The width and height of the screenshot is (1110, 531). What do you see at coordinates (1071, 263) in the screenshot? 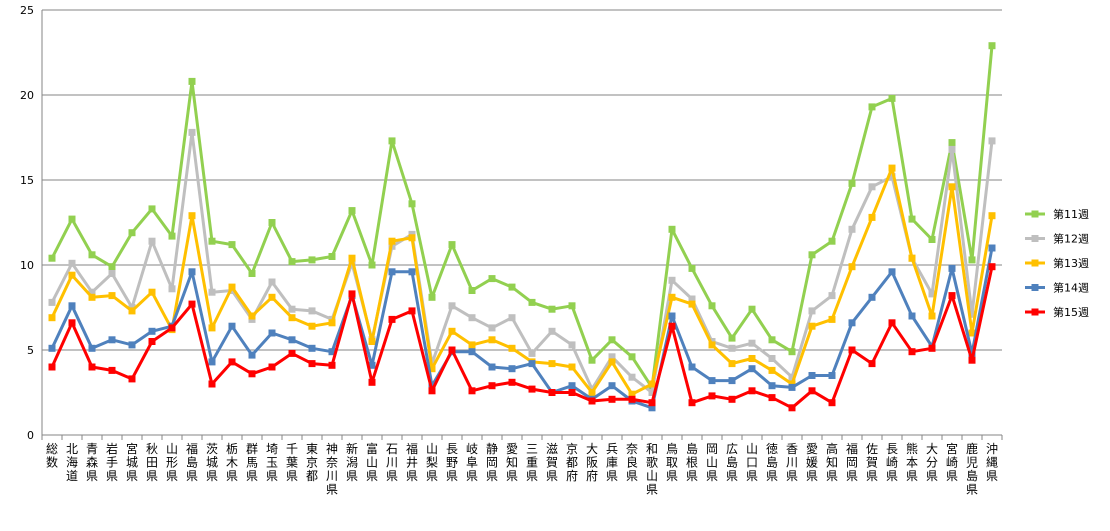
I see `legend-label: 第13週` at bounding box center [1071, 263].